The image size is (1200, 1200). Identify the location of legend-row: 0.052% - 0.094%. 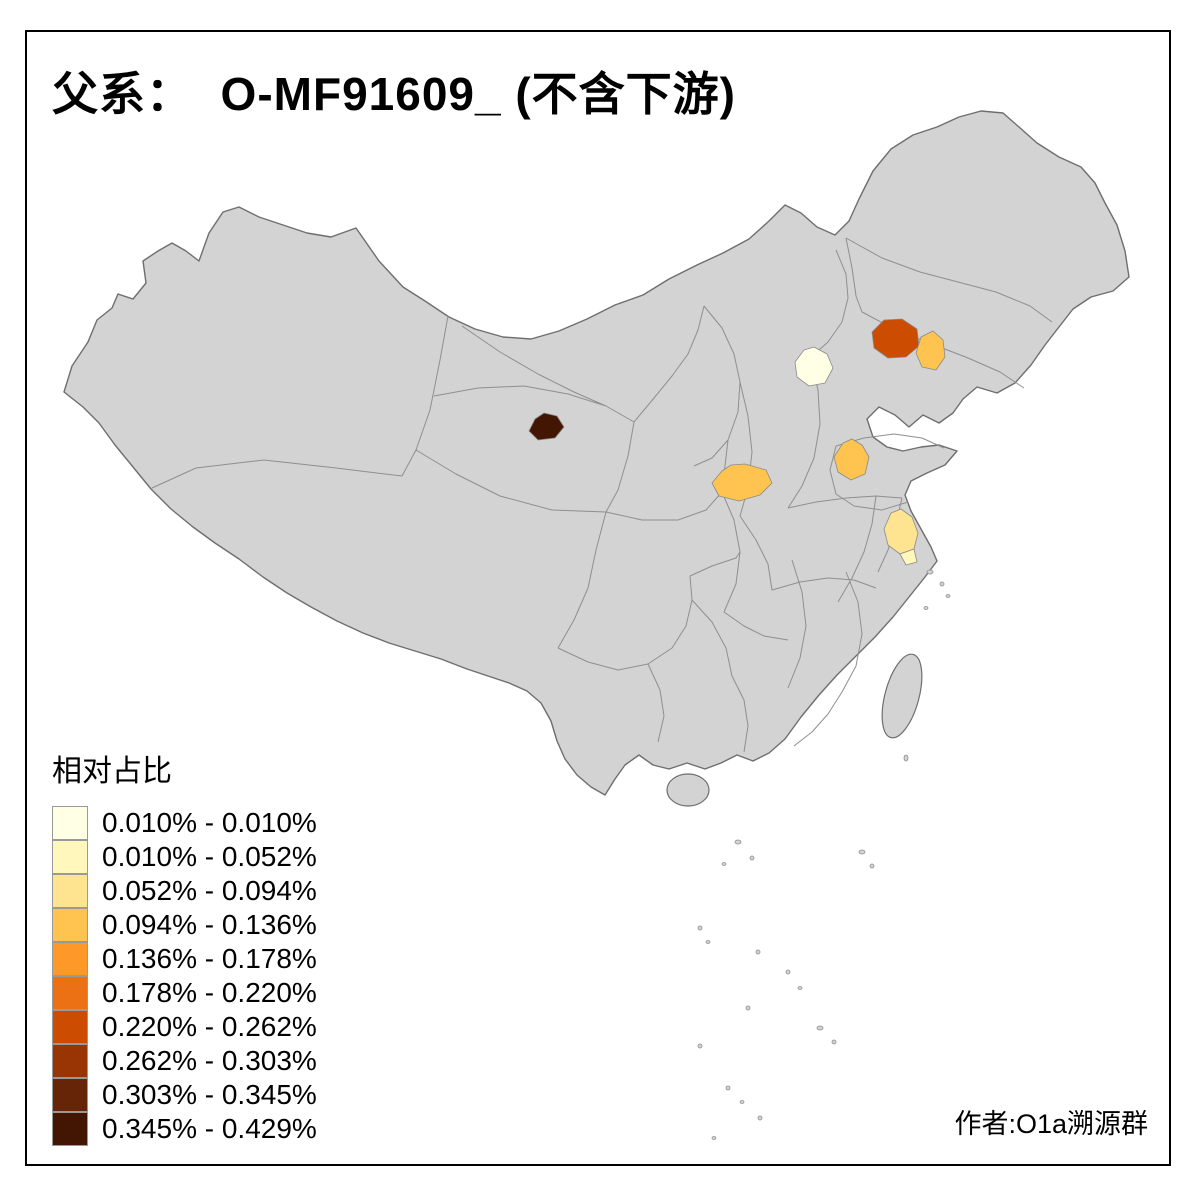
(184, 891).